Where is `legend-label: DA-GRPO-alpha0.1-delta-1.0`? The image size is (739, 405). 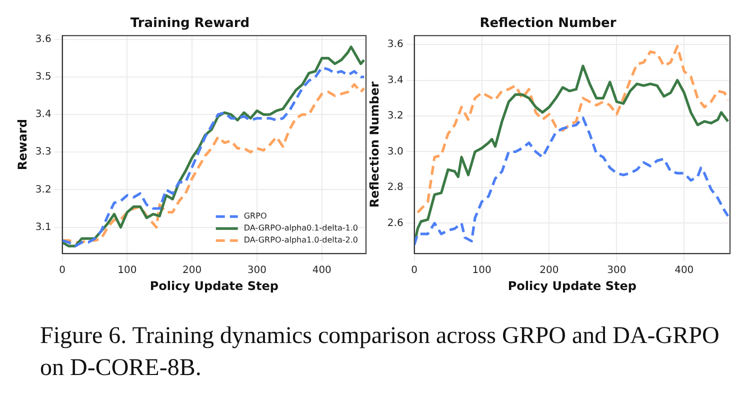 legend-label: DA-GRPO-alpha0.1-delta-1.0 is located at coordinates (301, 228).